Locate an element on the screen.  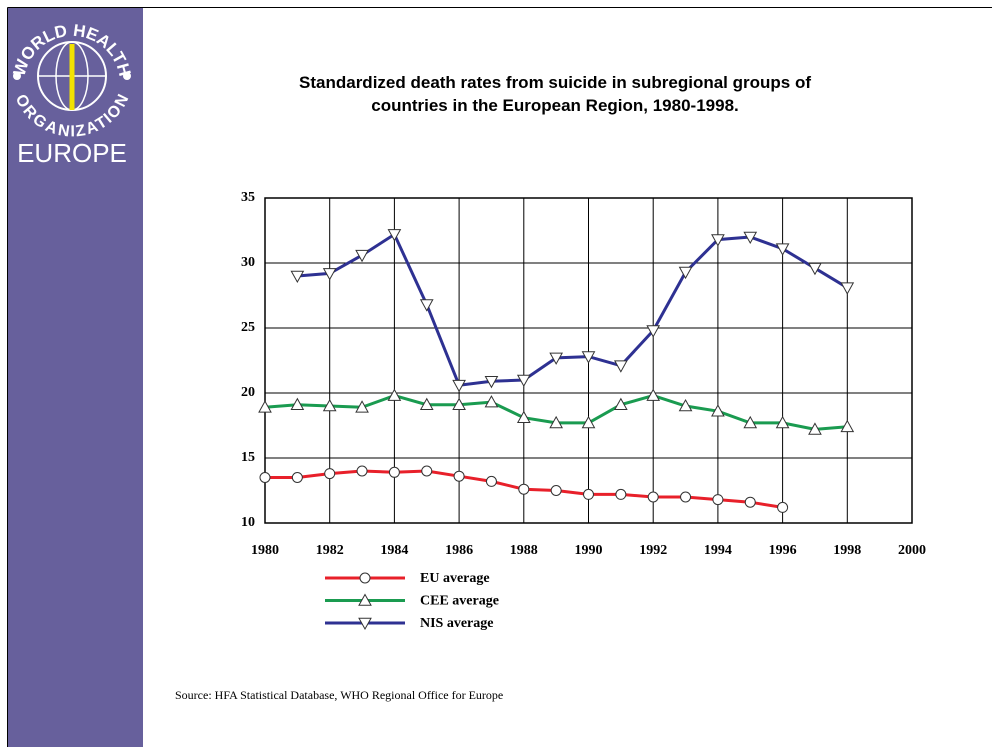
x-tick-label: 1998 is located at coordinates (847, 550).